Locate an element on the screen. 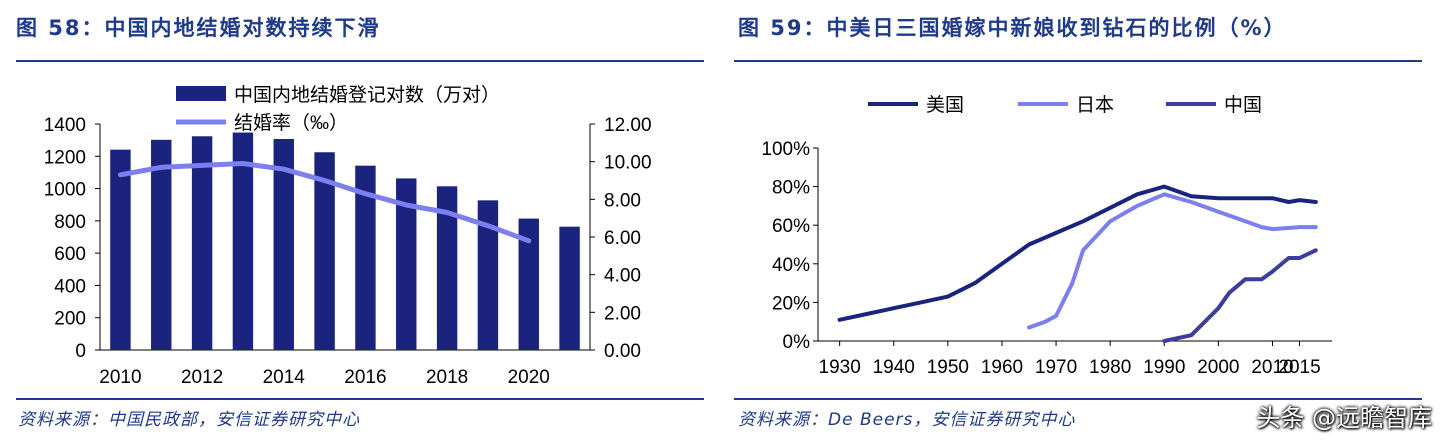  x-axis-tick-label: 1990 is located at coordinates (1164, 367).